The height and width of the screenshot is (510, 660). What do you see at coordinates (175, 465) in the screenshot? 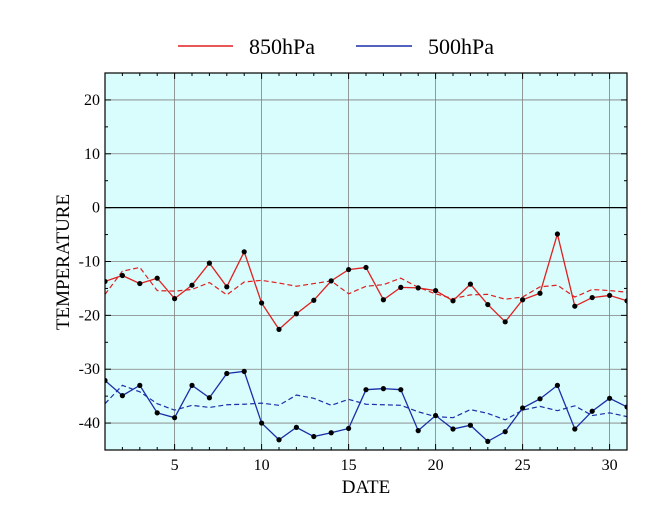
I see `x-tick-label-5: 5` at bounding box center [175, 465].